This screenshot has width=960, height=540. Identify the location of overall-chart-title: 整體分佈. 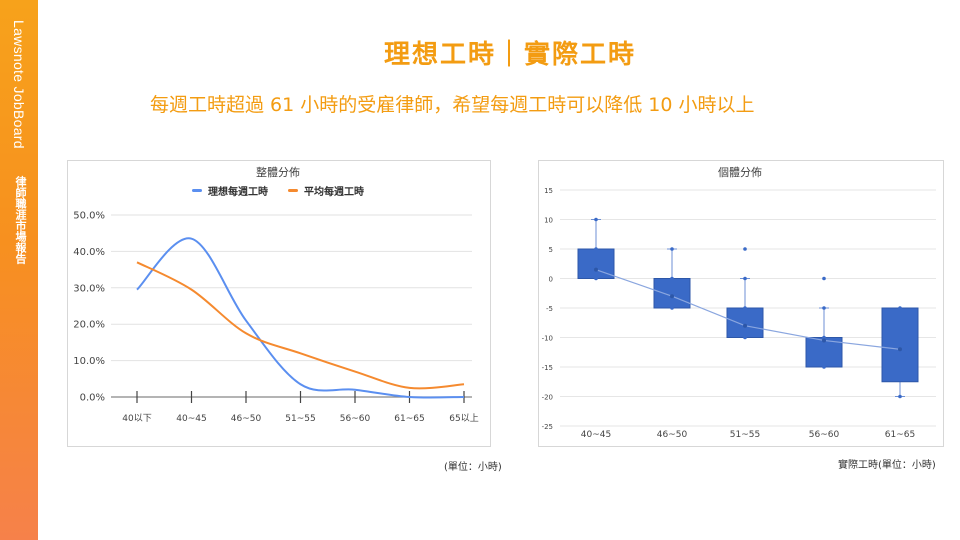
(278, 172).